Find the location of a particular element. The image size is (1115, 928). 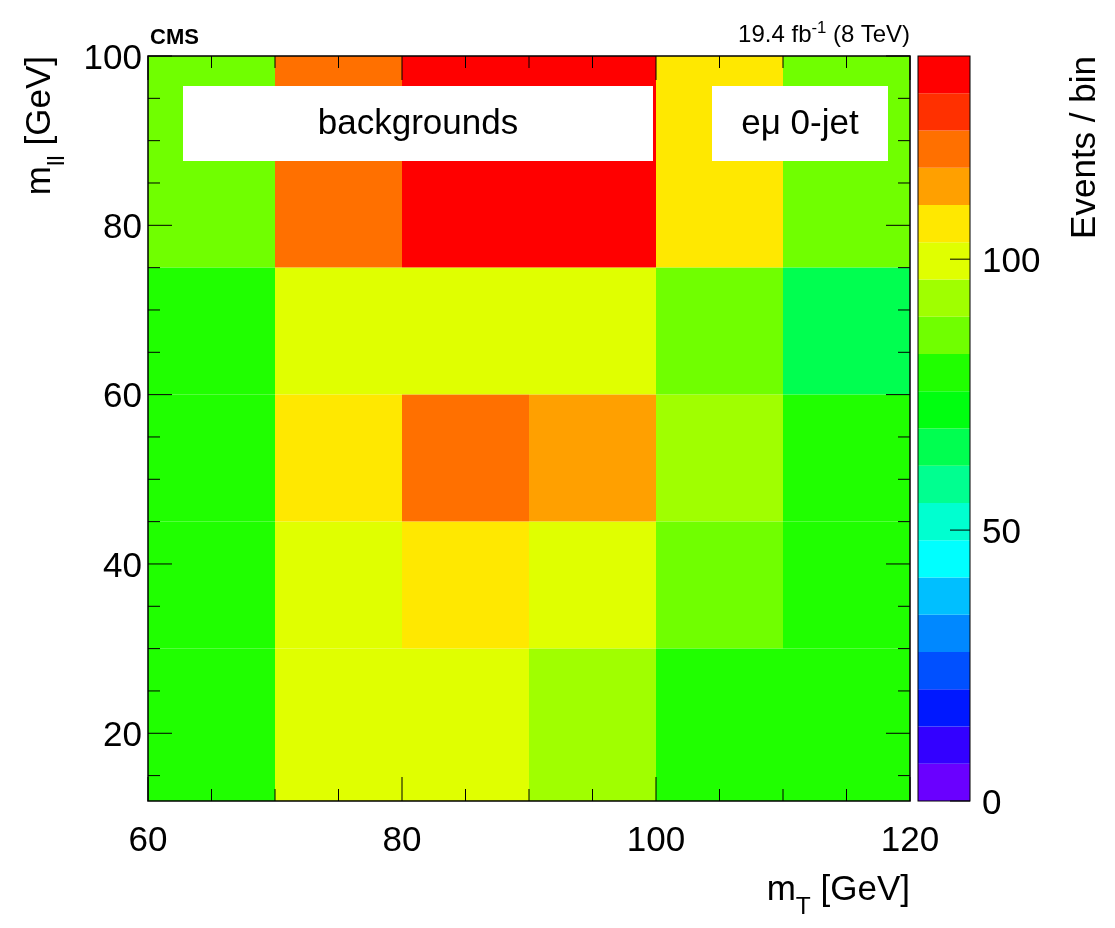

x-tick-label: 80 is located at coordinates (402, 838).